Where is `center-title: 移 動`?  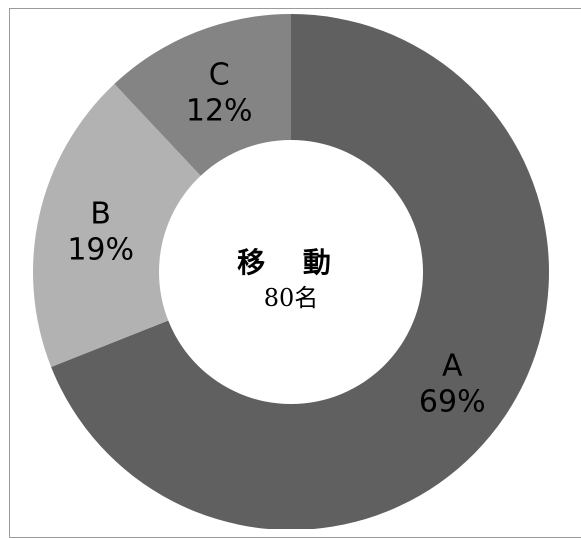 center-title: 移 動 is located at coordinates (291, 262).